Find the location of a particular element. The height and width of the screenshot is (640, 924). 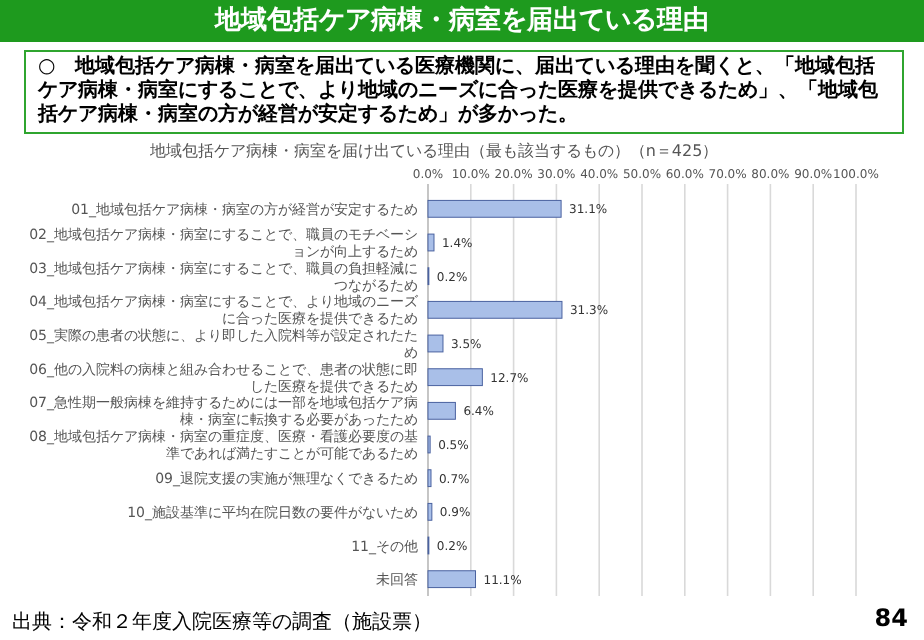

chart-subtitle: ○ 地域包括ケア病棟・病室を届出ている医療機関に、届出ている理由を聞くと、「地域包括ケア病棟・病室にすることで、より地域のニーズに合った医療を提供できるため」、「地域包括ケア病棟・病室の方が経営が安定するため」が多かった。 is located at coordinates (464, 92).